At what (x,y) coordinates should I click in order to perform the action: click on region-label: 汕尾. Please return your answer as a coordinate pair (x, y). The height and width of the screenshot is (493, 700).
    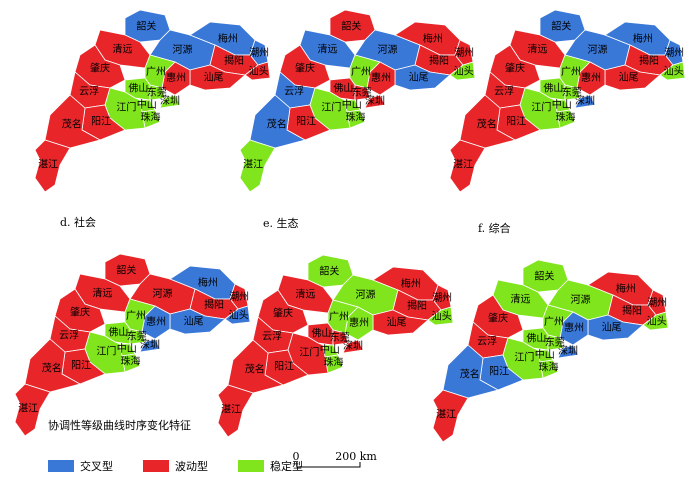
    Looking at the image, I should click on (629, 77).